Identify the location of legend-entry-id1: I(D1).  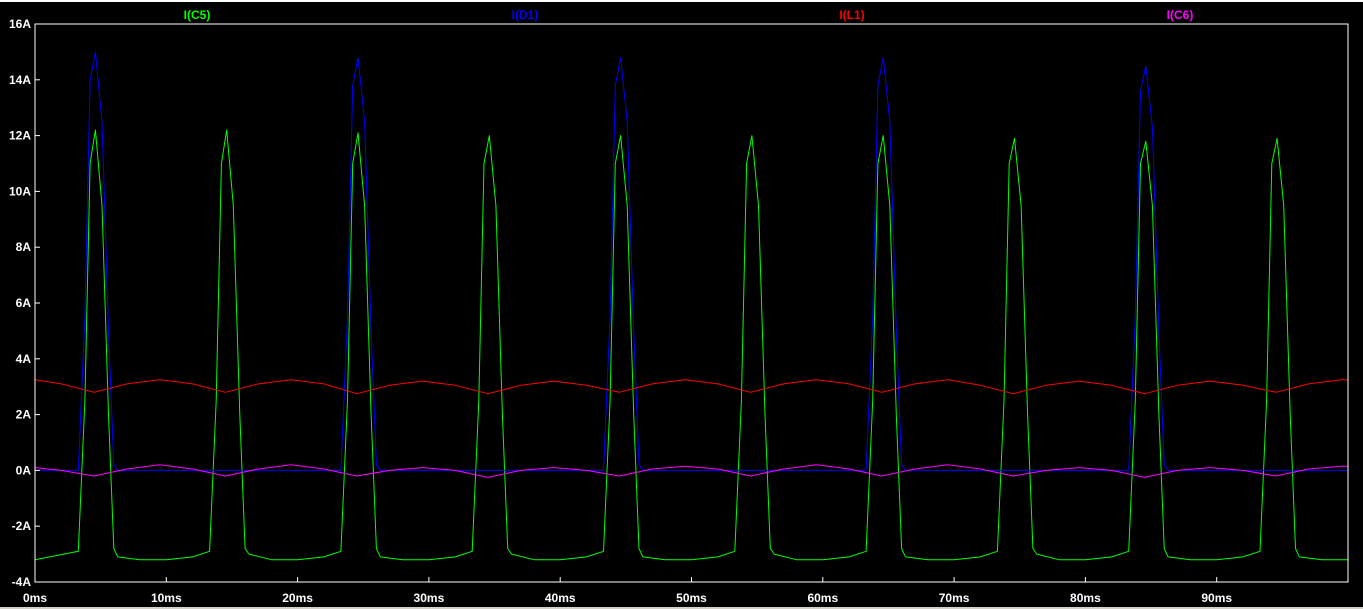
(525, 15).